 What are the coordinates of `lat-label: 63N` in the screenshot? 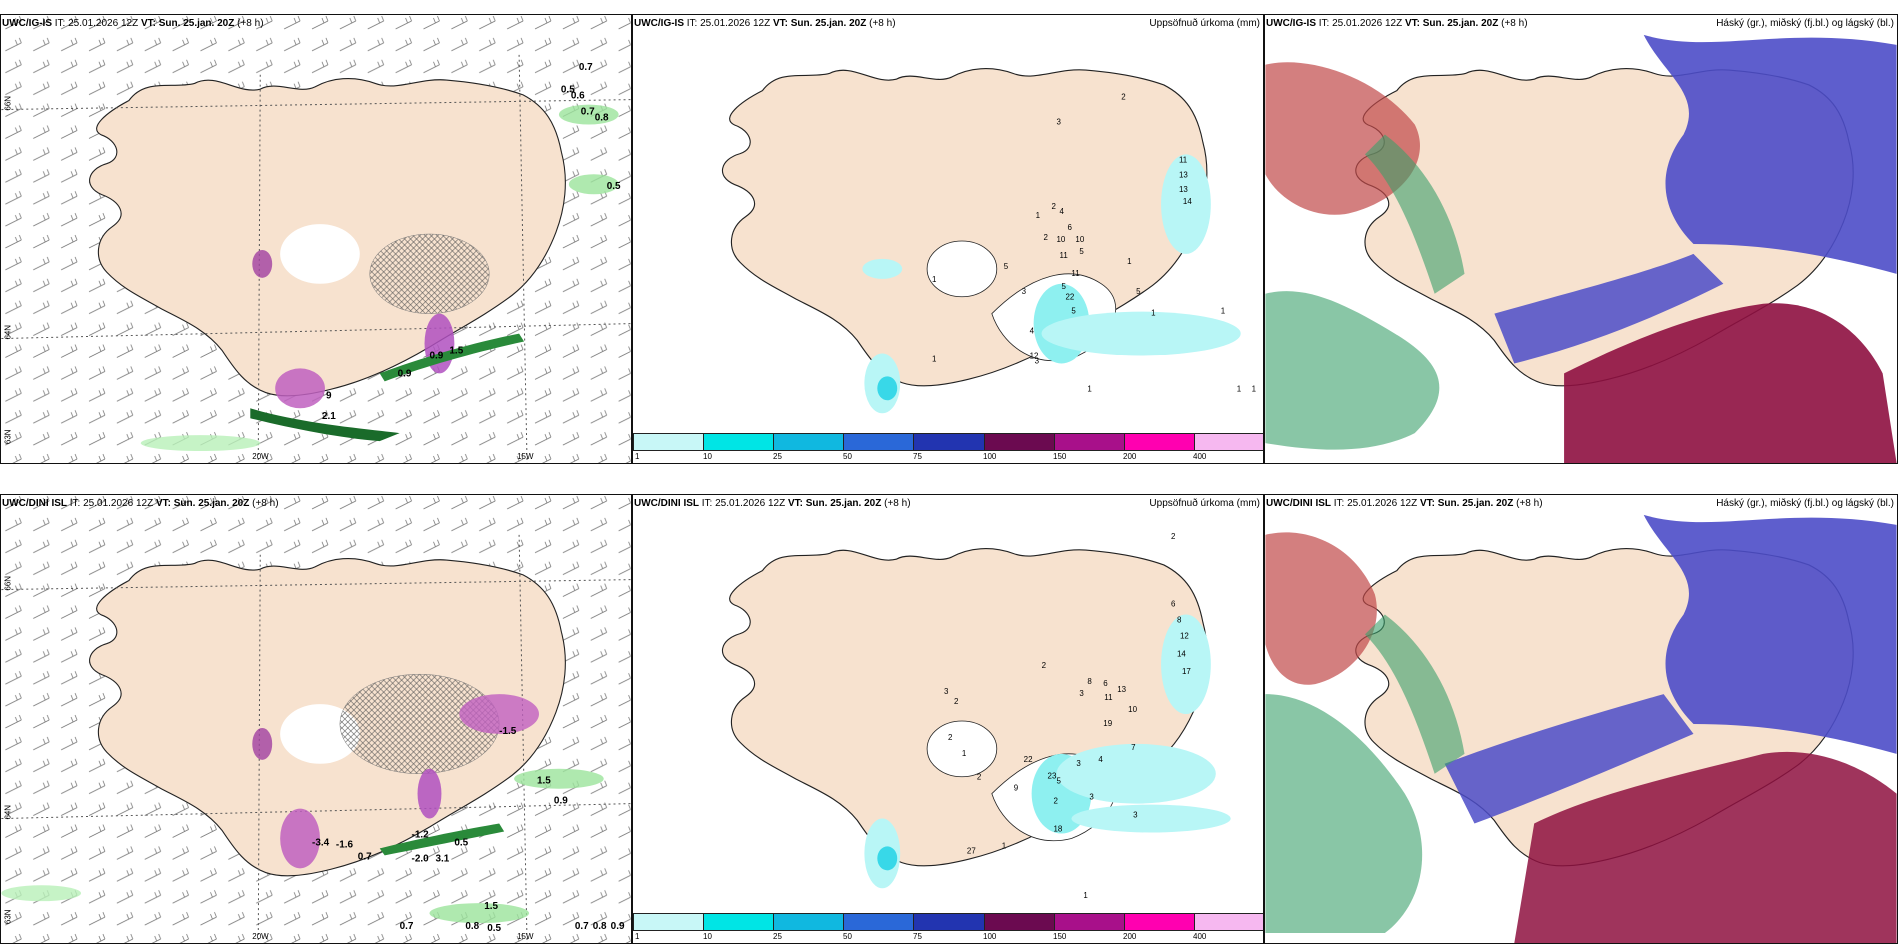 It's located at (7, 436).